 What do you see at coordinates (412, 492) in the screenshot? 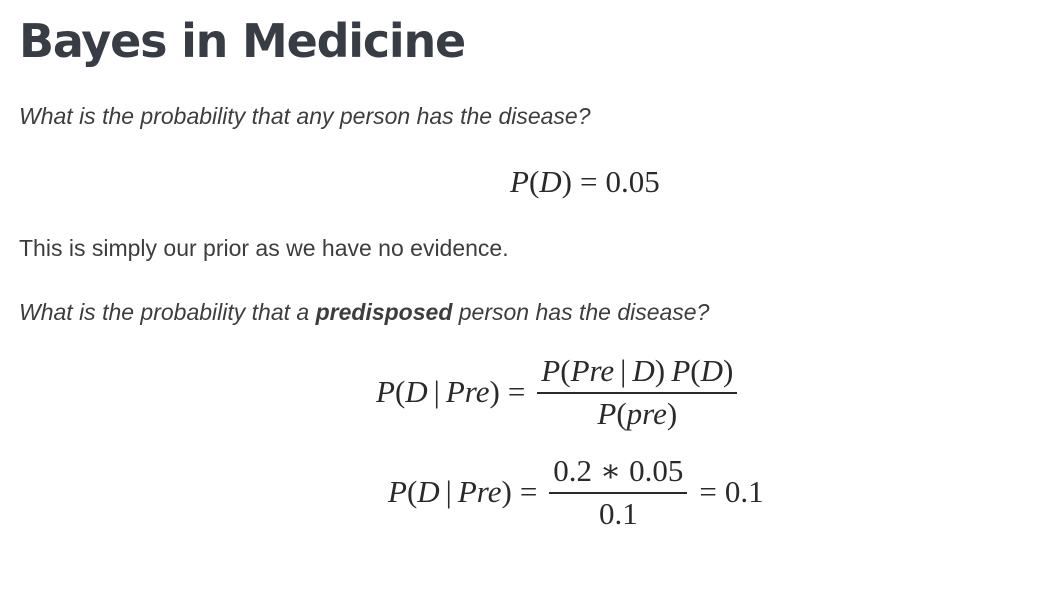
I see `eq3-open-paren: (` at bounding box center [412, 492].